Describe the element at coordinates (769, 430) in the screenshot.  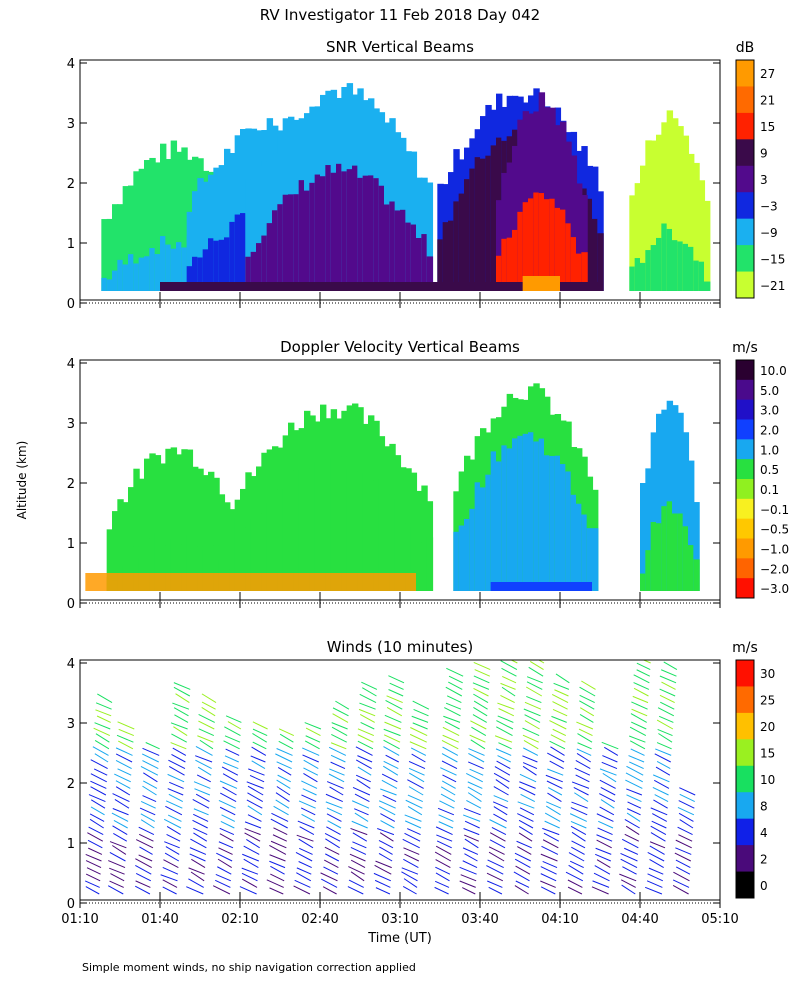
I see `colorbar-label: 2.0` at that location.